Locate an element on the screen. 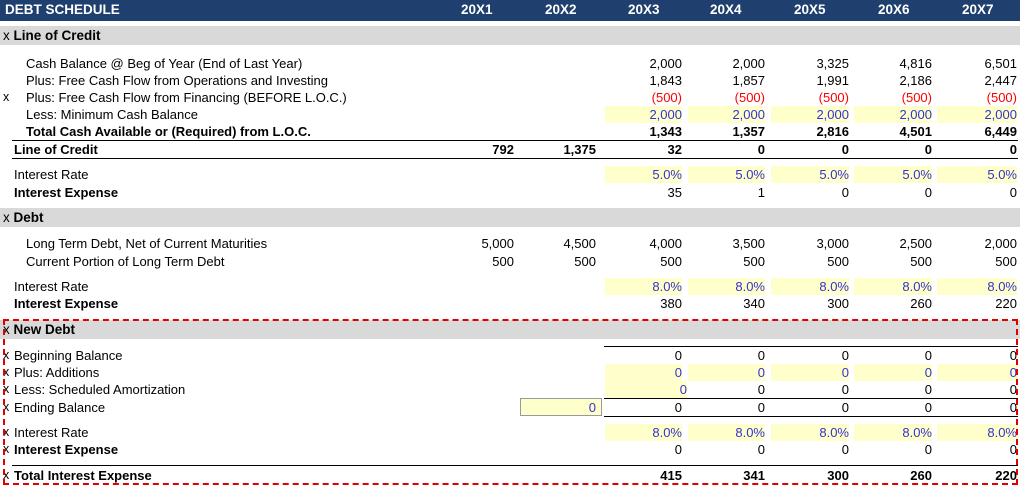 The width and height of the screenshot is (1024, 489). cell-value: 1,843 is located at coordinates (665, 80).